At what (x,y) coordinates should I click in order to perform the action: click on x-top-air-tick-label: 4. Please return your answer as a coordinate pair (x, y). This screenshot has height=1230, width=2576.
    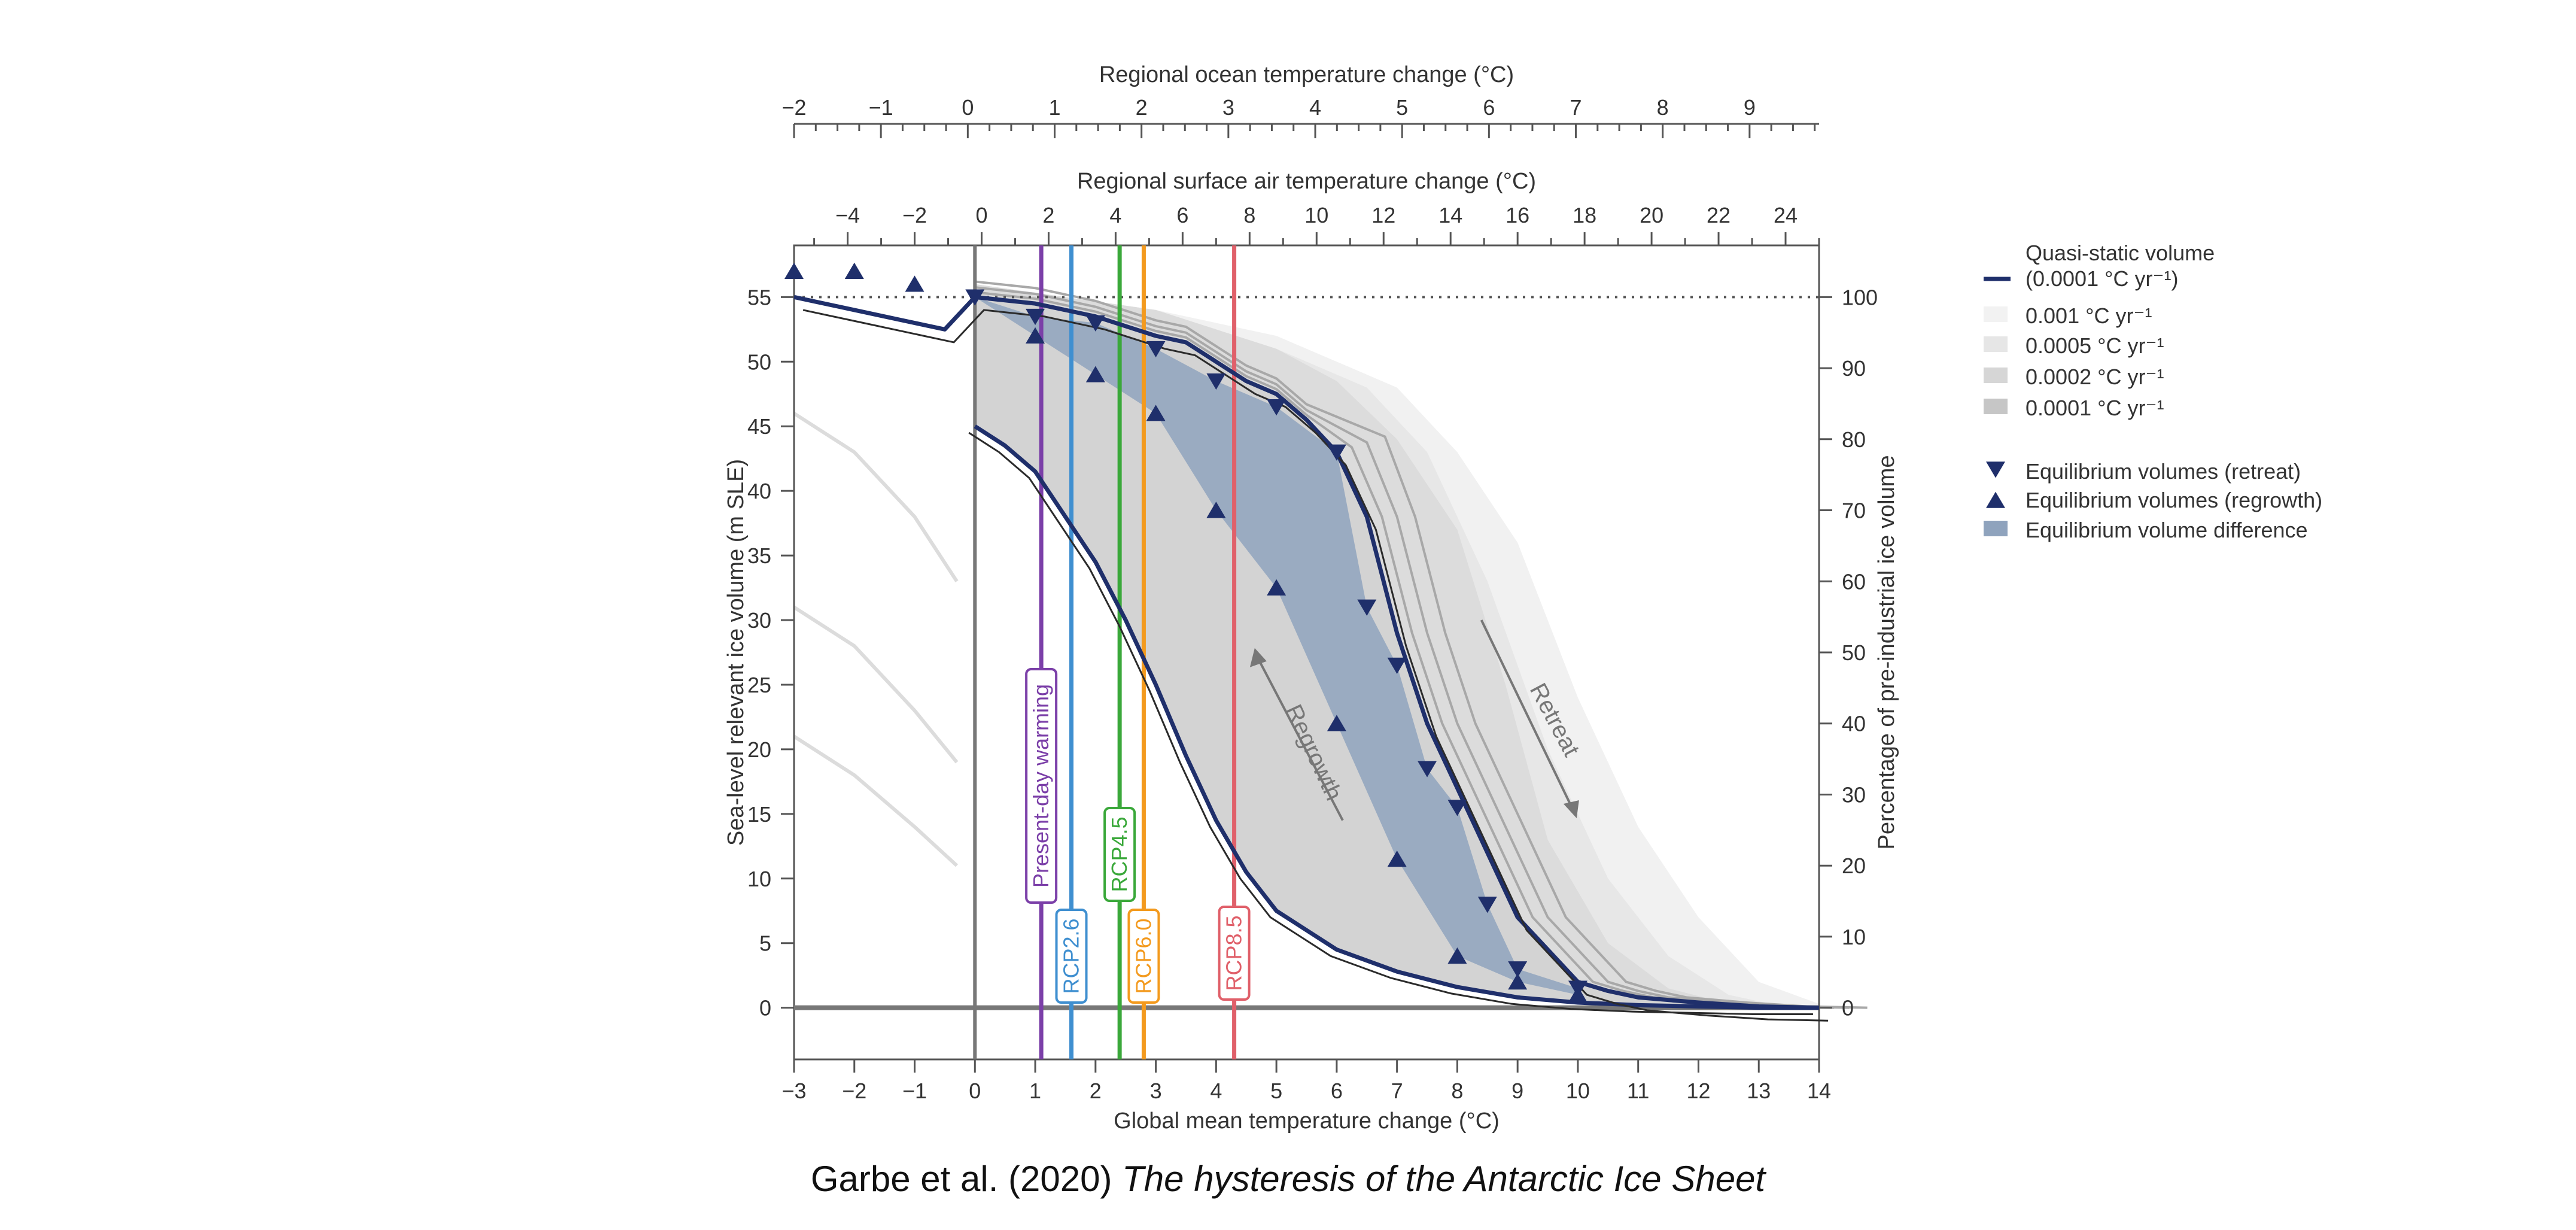
    Looking at the image, I should click on (1115, 215).